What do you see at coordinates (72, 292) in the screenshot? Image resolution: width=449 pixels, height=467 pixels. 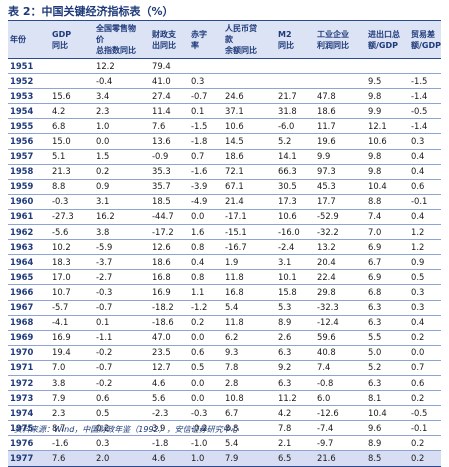 I see `table-cell: 10.7` at bounding box center [72, 292].